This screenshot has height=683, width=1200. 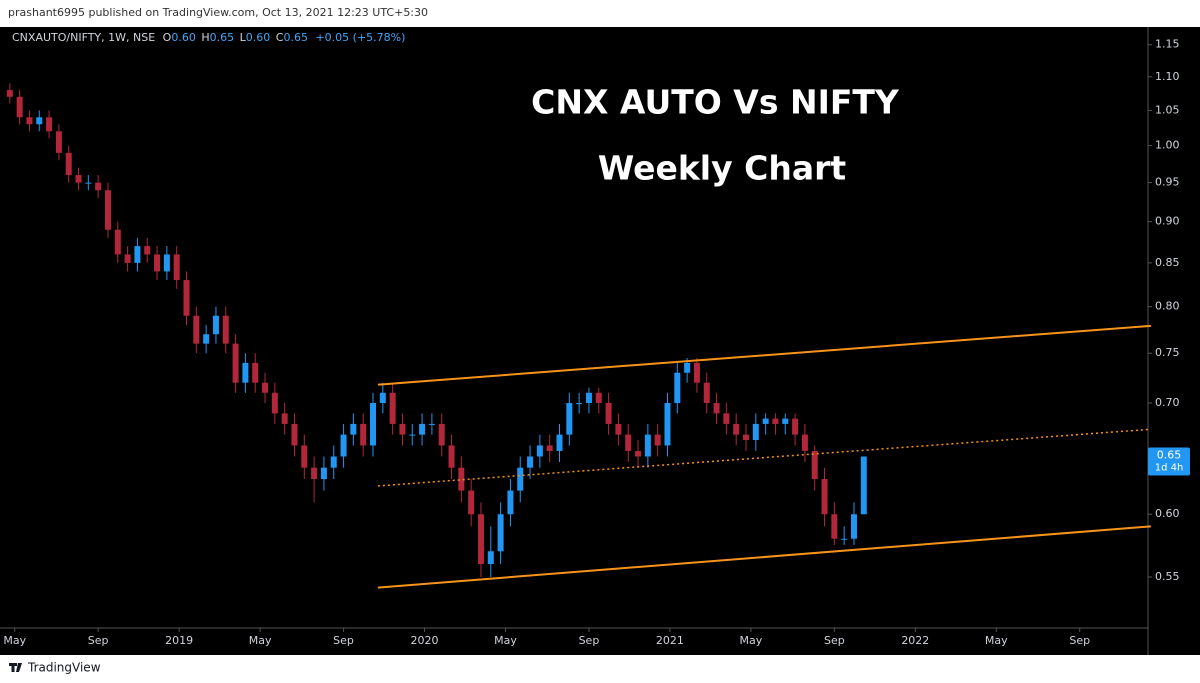 What do you see at coordinates (425, 640) in the screenshot?
I see `x-tick-label: 2020` at bounding box center [425, 640].